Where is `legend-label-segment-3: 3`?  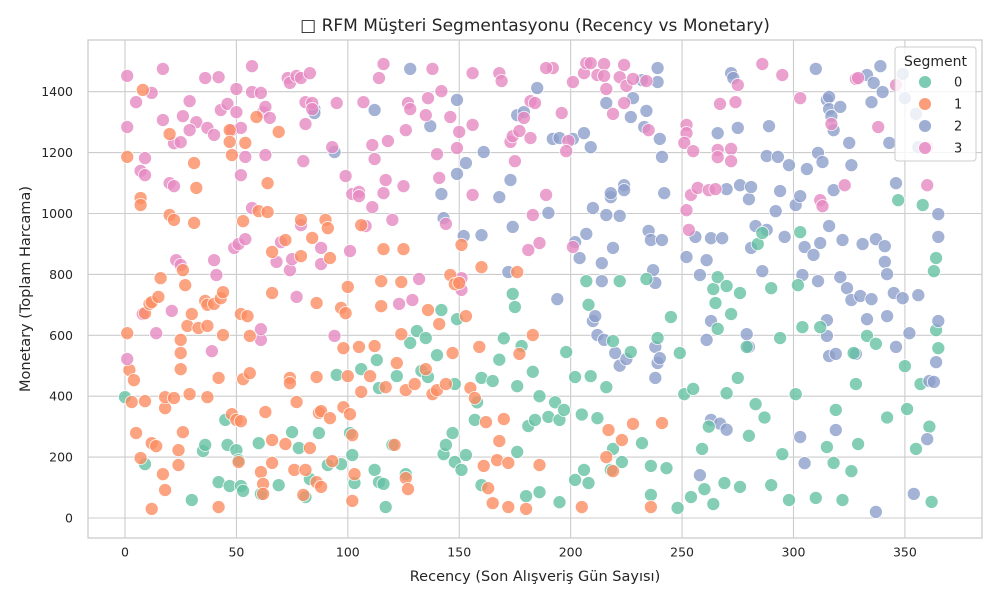
legend-label-segment-3: 3 is located at coordinates (958, 149).